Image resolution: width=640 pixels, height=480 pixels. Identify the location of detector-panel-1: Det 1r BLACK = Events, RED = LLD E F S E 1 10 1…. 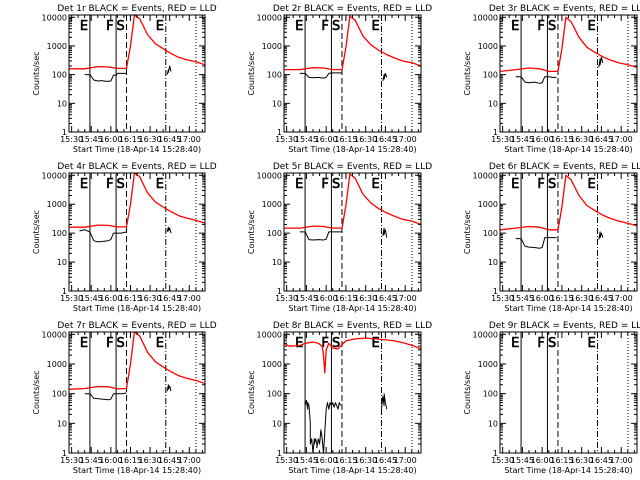
(124, 79).